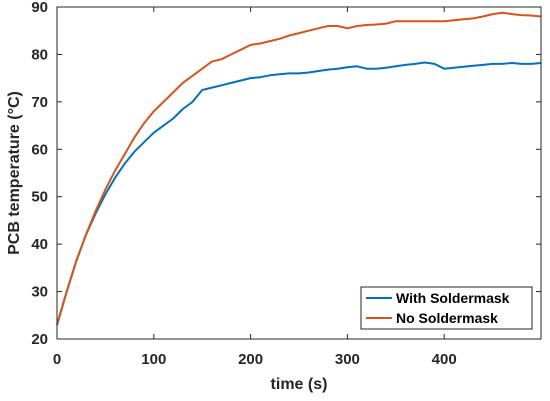 The height and width of the screenshot is (401, 550). I want to click on legend-label-with-soldermask: With Soldermask, so click(453, 298).